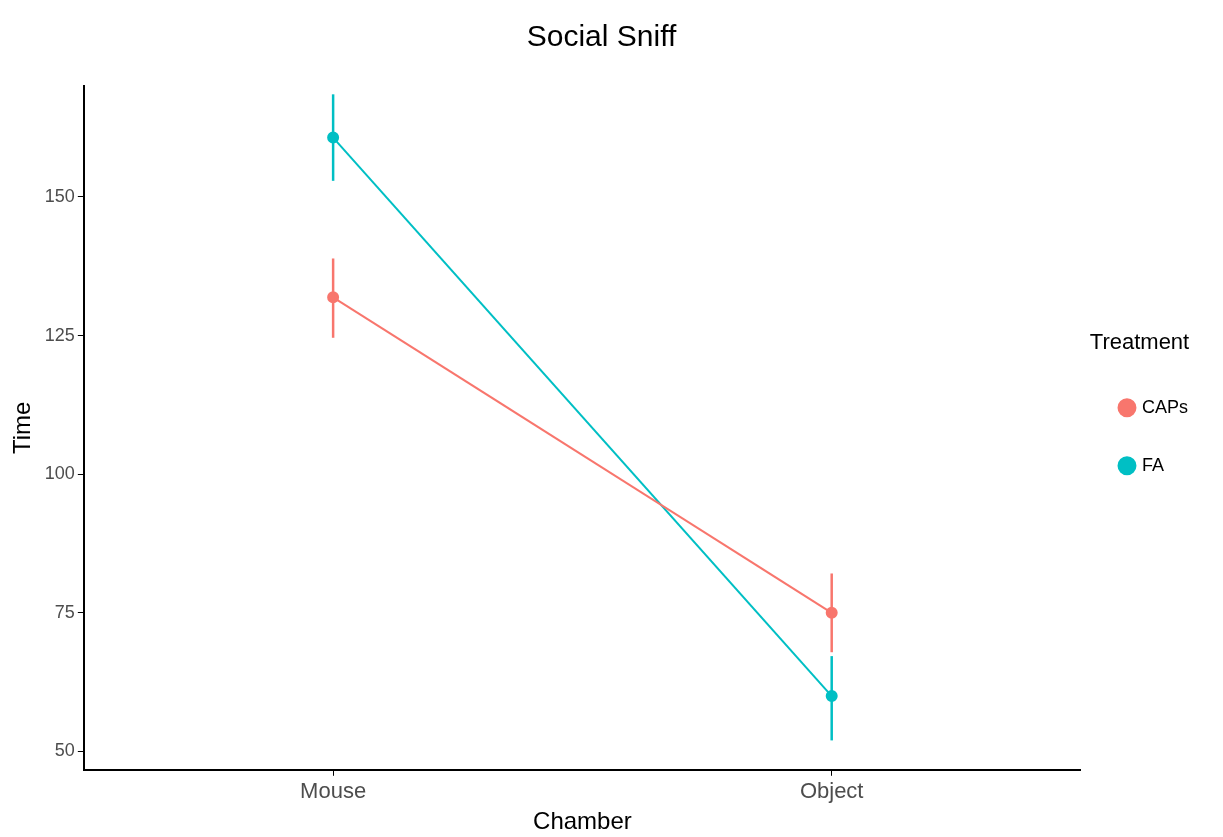 The width and height of the screenshot is (1223, 837). Describe the element at coordinates (59, 473) in the screenshot. I see `y-tick-label: 100` at that location.